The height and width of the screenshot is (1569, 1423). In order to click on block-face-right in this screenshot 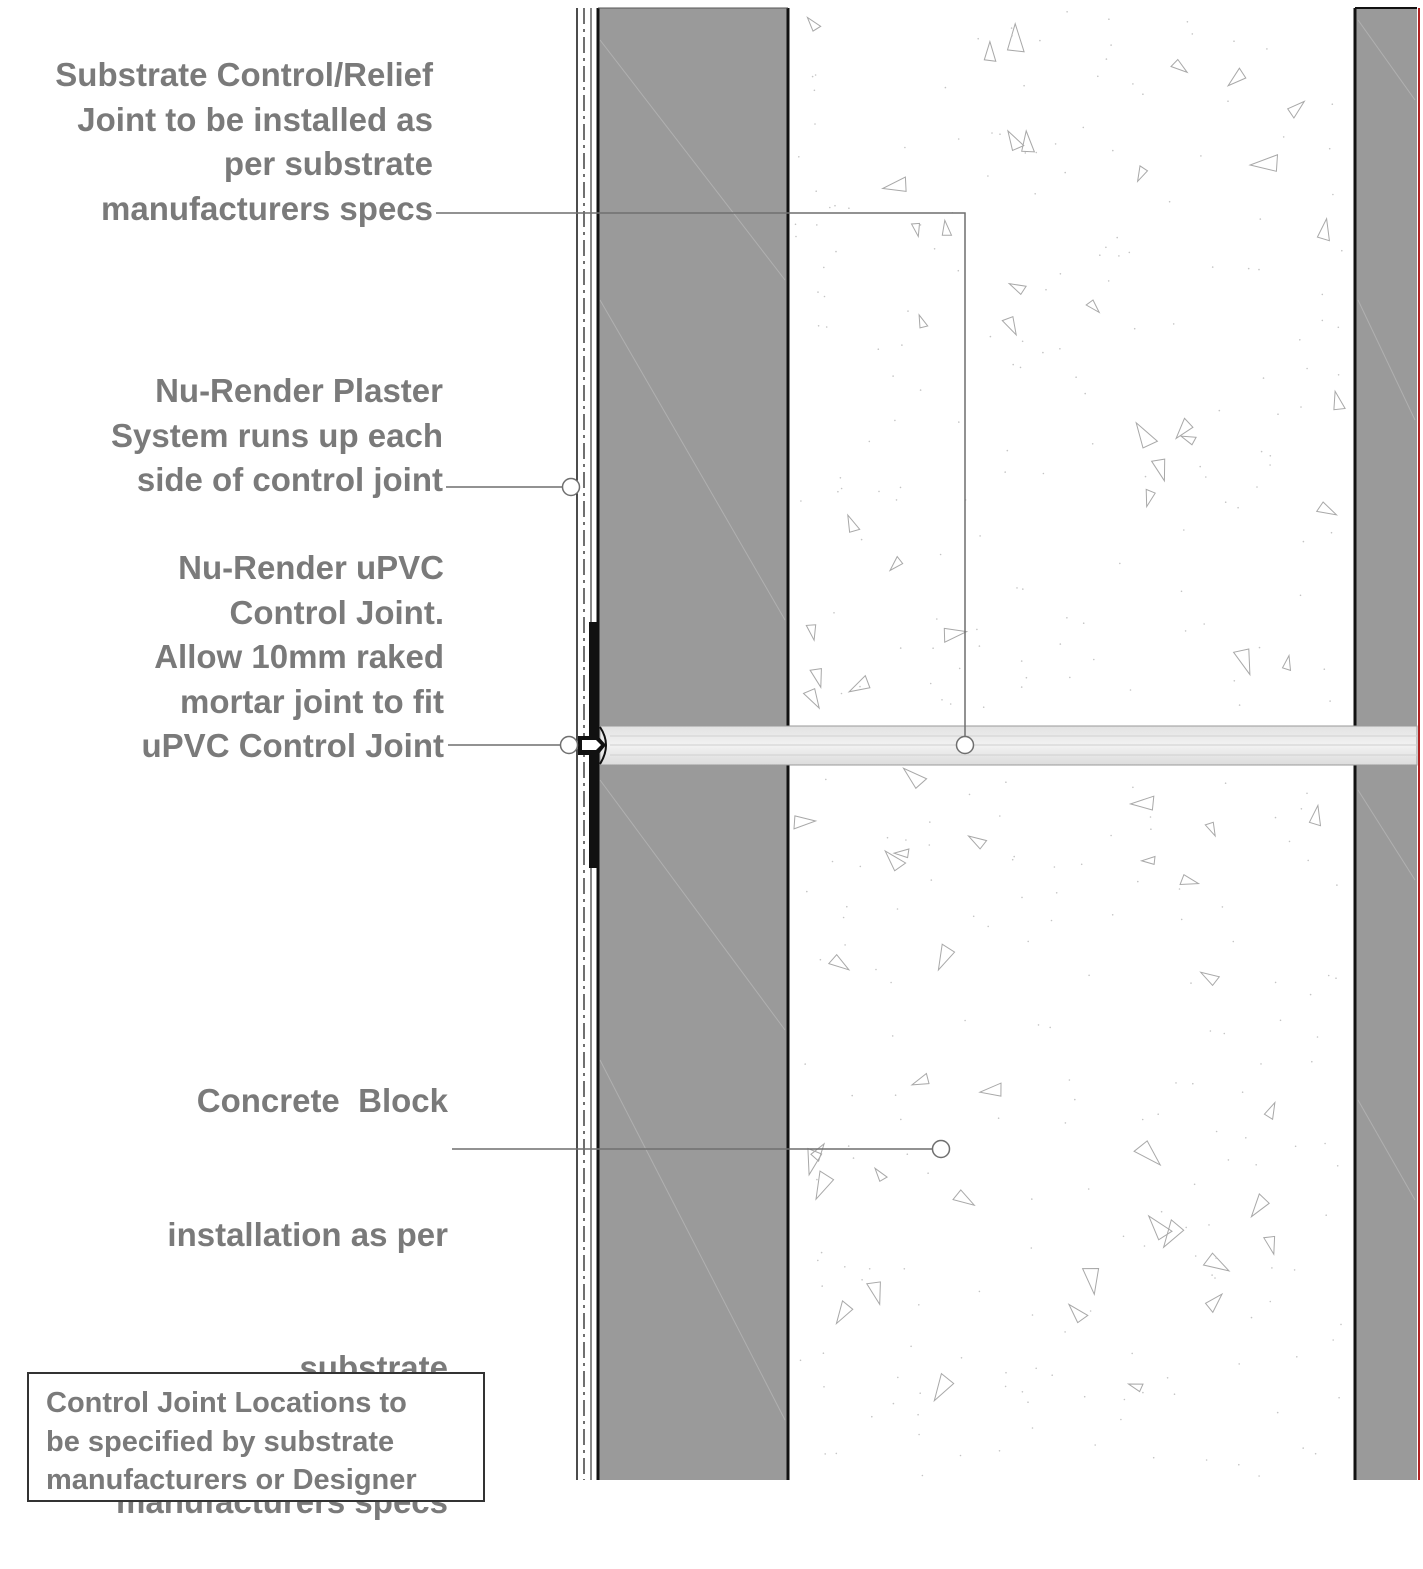, I will do `click(1386, 743)`.